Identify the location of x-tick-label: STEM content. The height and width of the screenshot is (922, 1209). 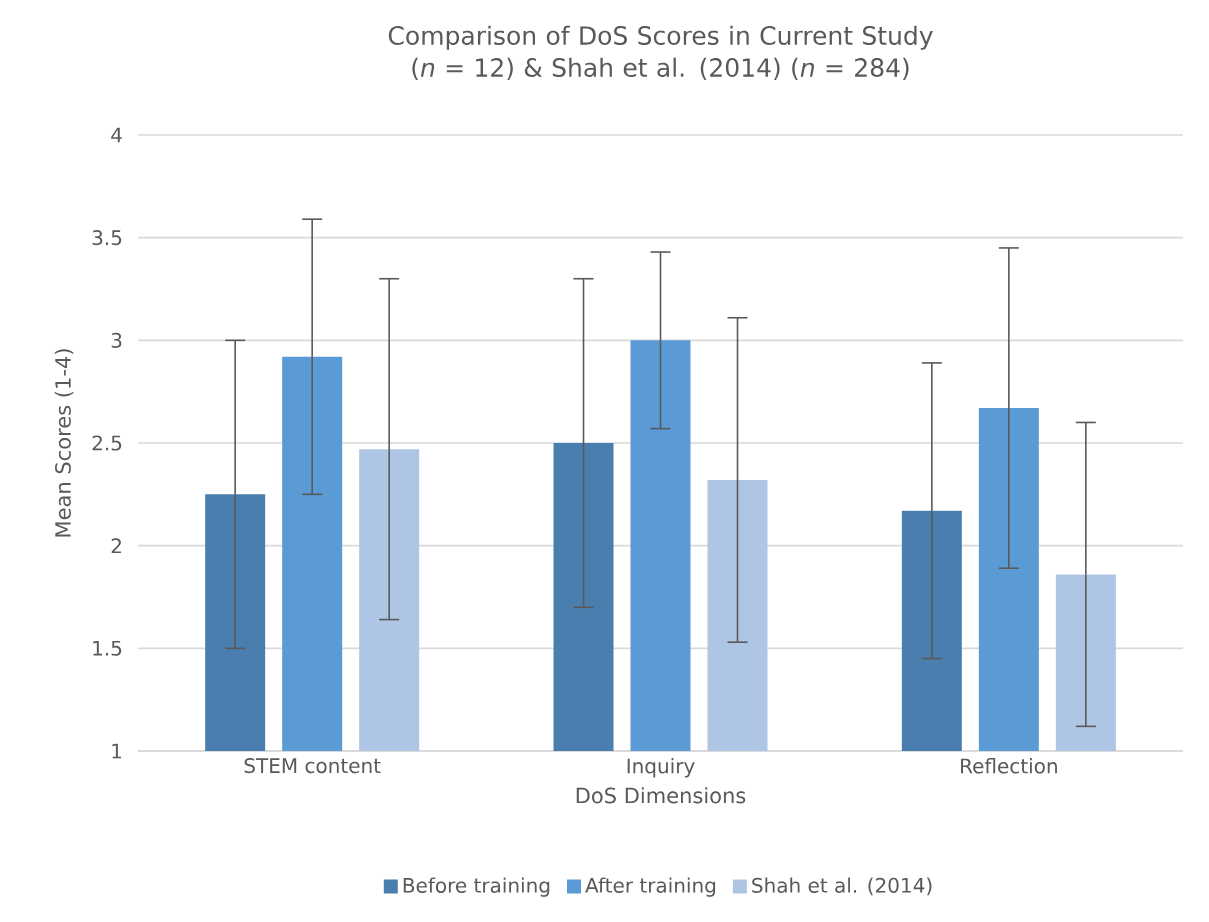
(312, 766).